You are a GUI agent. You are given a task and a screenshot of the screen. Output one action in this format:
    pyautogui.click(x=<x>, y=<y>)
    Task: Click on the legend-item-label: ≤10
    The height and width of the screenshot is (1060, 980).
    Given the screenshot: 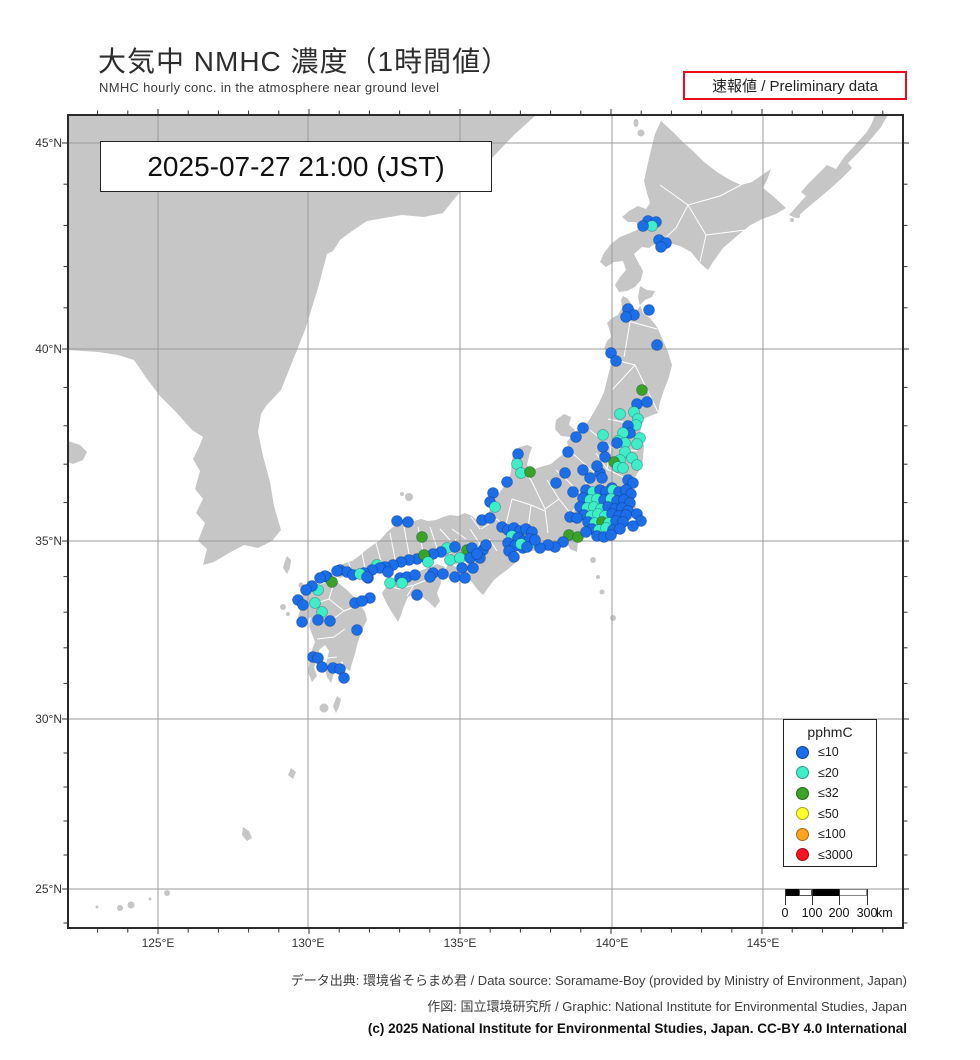 What is the action you would take?
    pyautogui.click(x=828, y=752)
    